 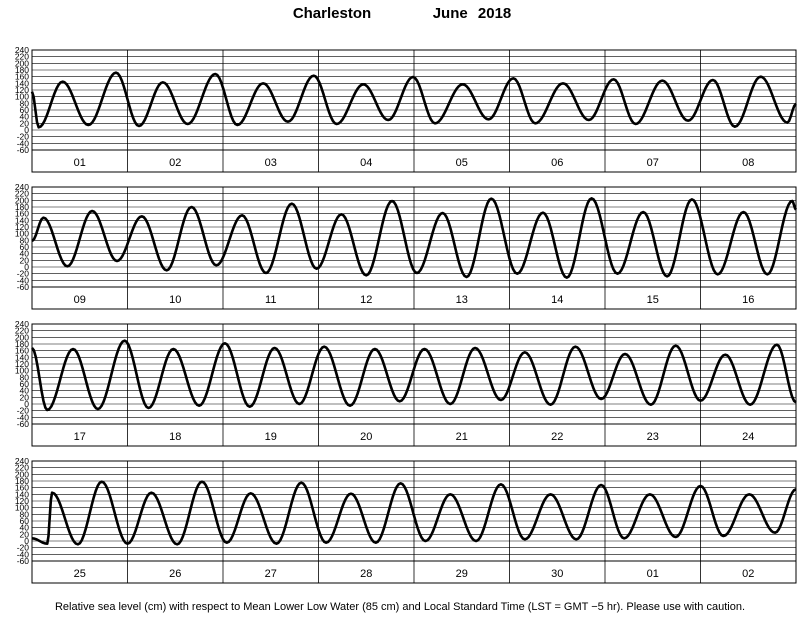 I want to click on day-label: 25, so click(x=80, y=574).